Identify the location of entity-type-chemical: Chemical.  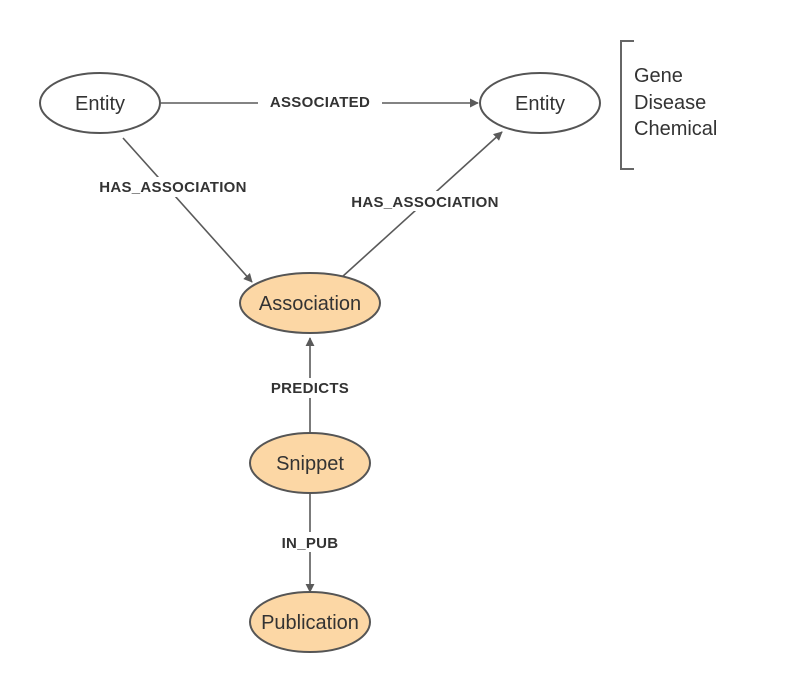
(675, 129).